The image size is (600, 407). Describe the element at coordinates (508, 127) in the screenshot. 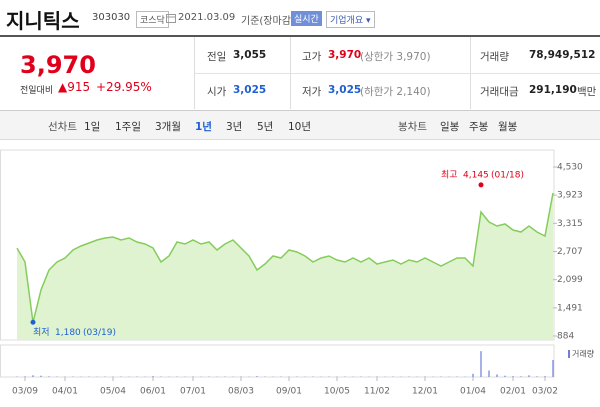

I see `candle-button: 월봉` at that location.